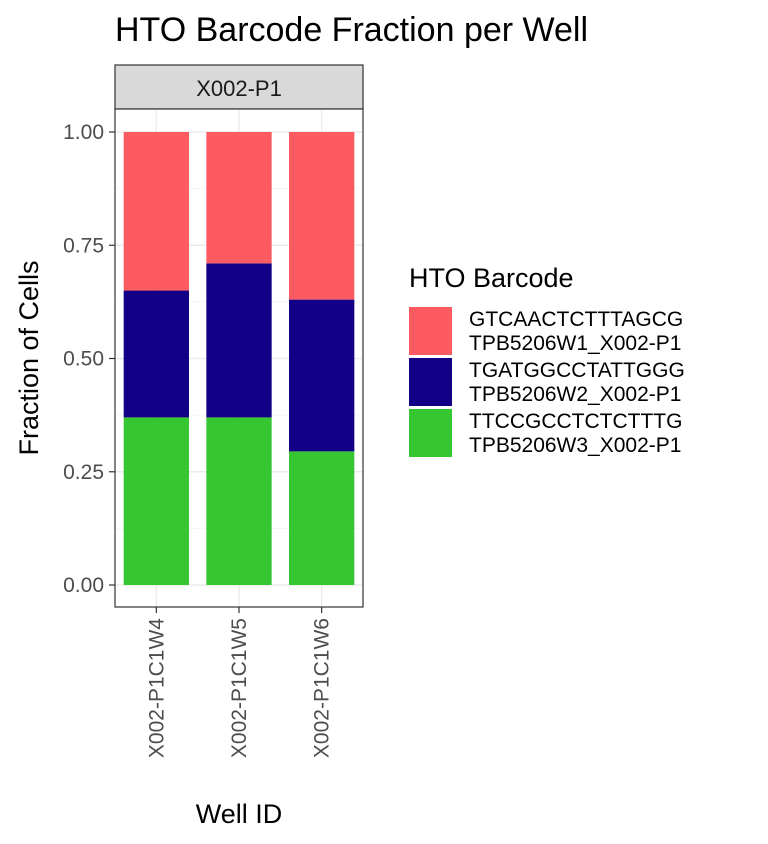  What do you see at coordinates (156, 688) in the screenshot?
I see `x-tick-label: X002-P1C1W4` at bounding box center [156, 688].